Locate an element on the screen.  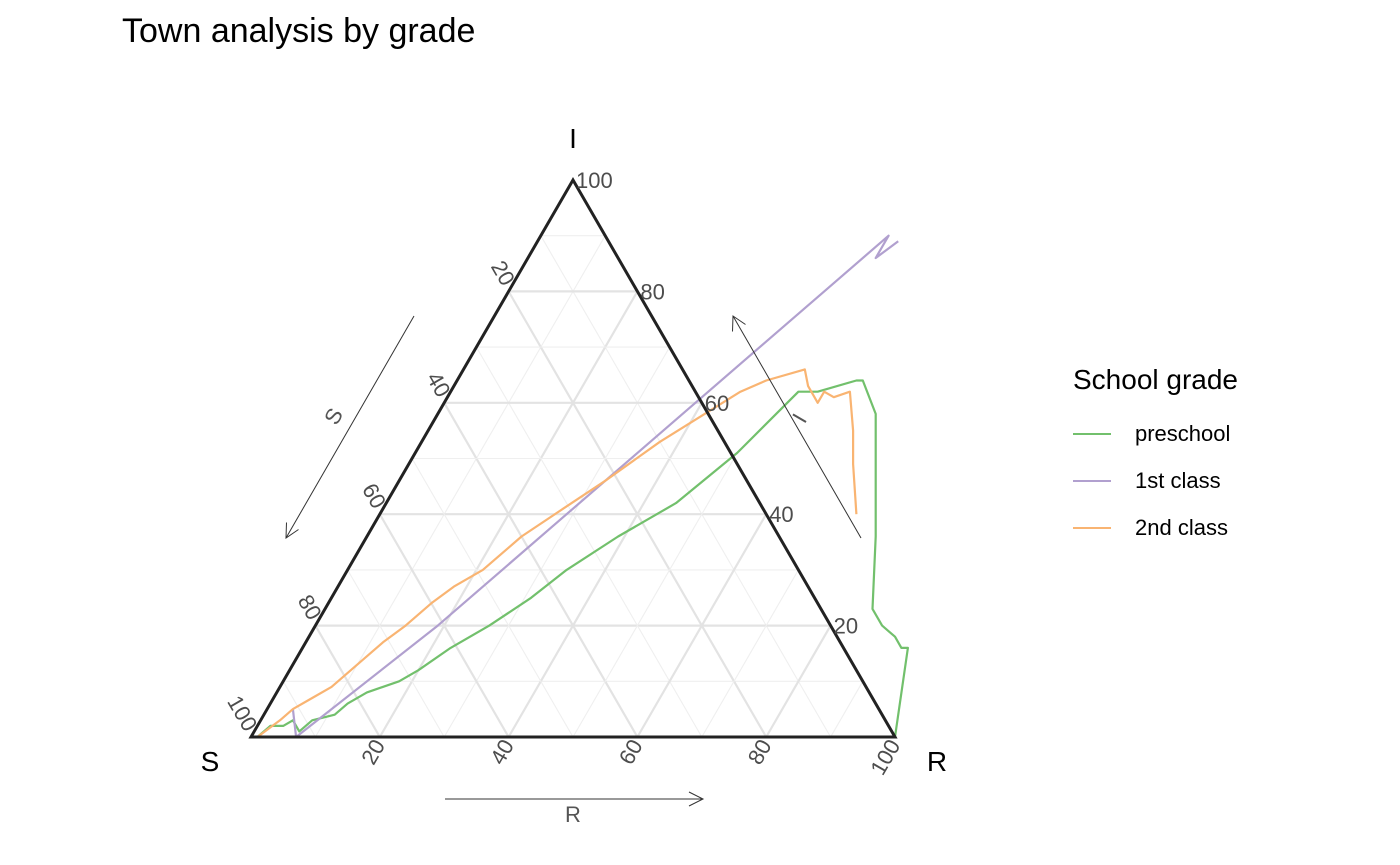
tick-label-R: 80 is located at coordinates (760, 752).